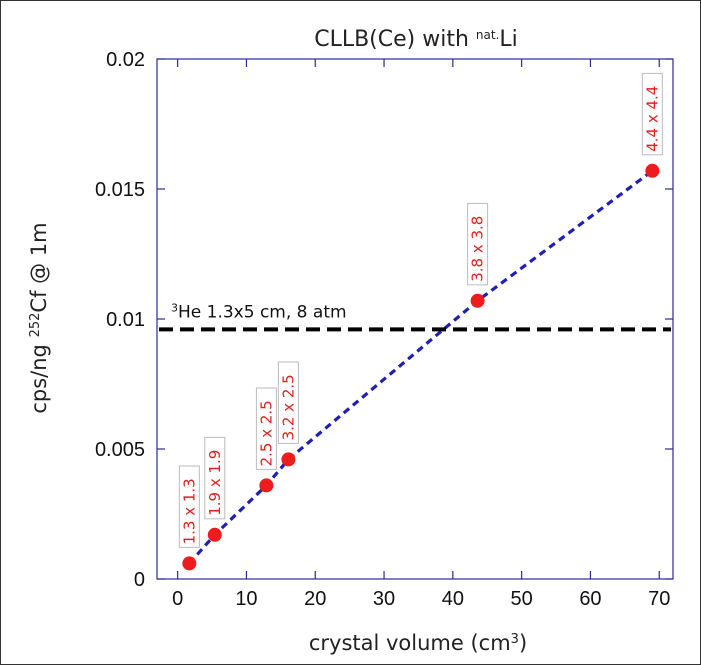 This screenshot has width=701, height=665. What do you see at coordinates (120, 450) in the screenshot?
I see `y-tick-label: 0.005` at bounding box center [120, 450].